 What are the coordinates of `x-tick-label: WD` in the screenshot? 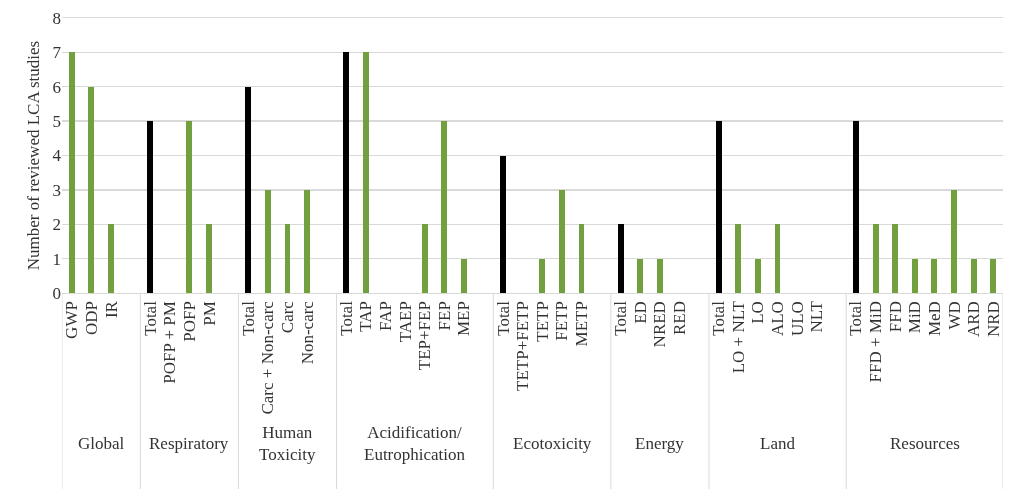 It's located at (954, 315).